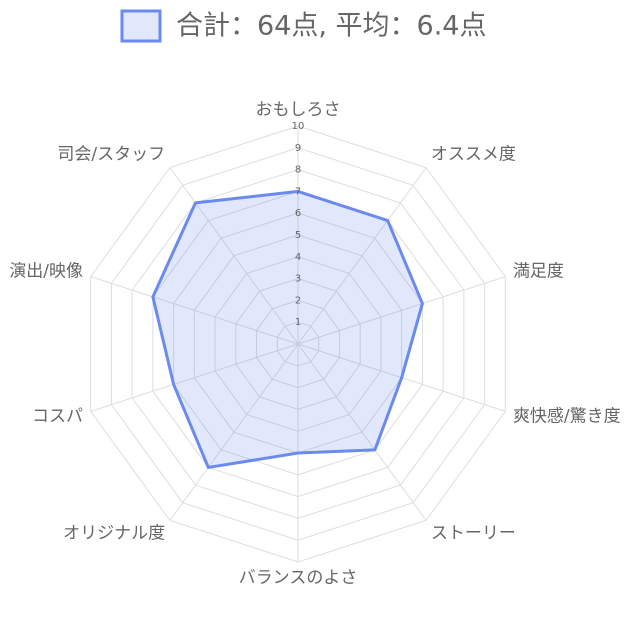 The height and width of the screenshot is (640, 640). Describe the element at coordinates (298, 322) in the screenshot. I see `r-tick-label: 1` at that location.